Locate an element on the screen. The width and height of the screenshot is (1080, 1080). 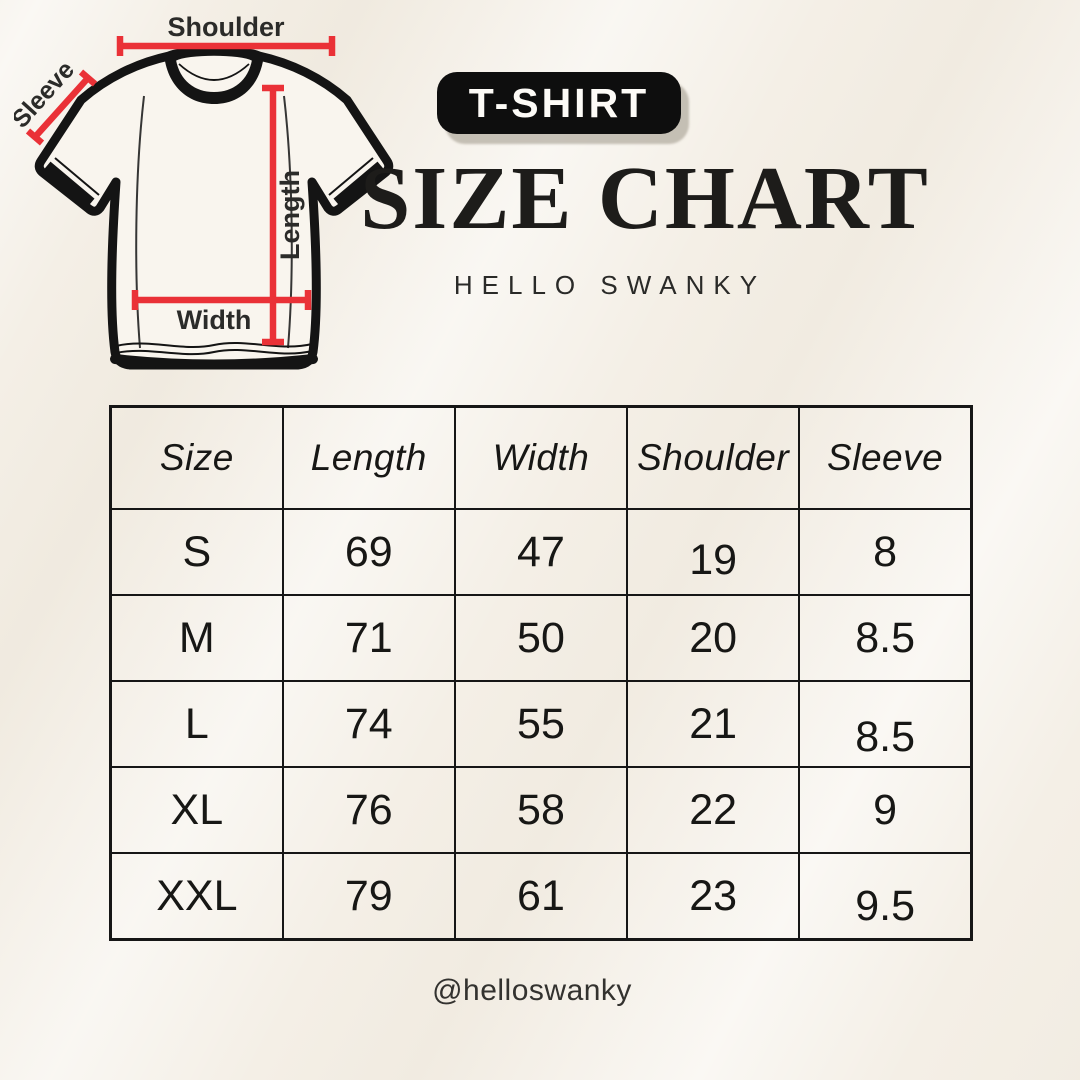
width-label: Width is located at coordinates (214, 320).